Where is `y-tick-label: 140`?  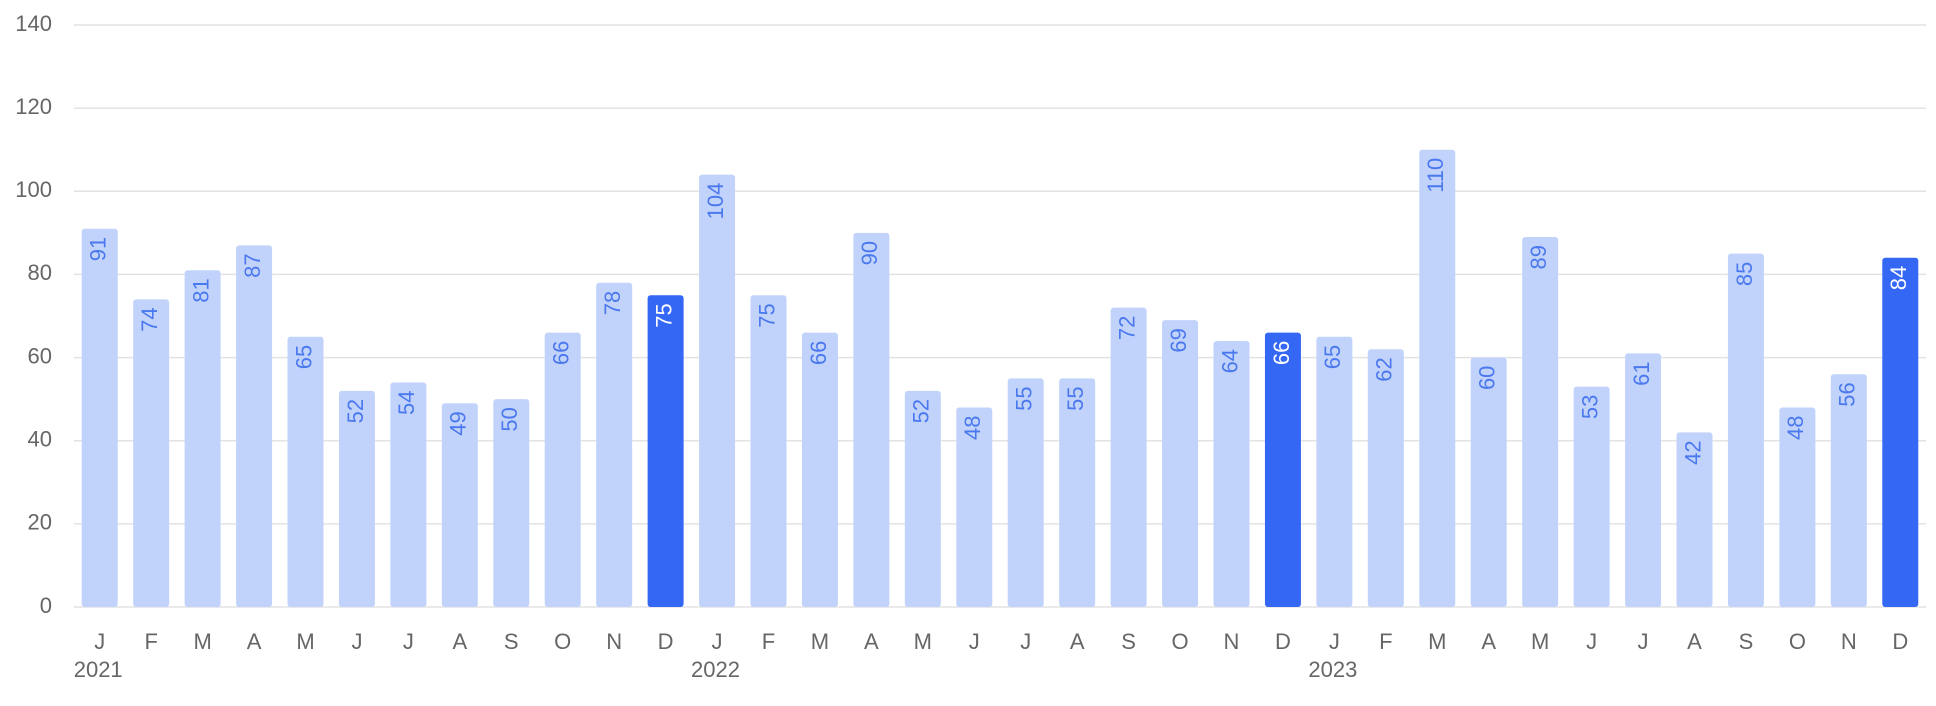
y-tick-label: 140 is located at coordinates (33, 23).